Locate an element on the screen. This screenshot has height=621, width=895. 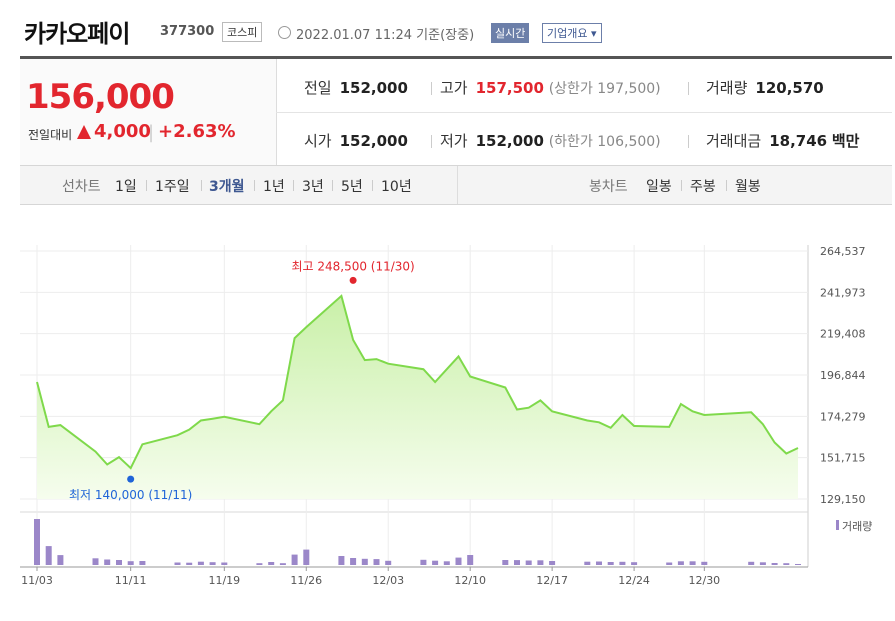
up-triangle-icon is located at coordinates (84, 132).